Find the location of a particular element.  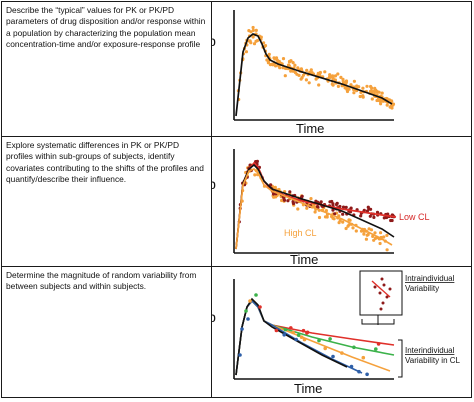

inset-curve is located at coordinates (381, 289).